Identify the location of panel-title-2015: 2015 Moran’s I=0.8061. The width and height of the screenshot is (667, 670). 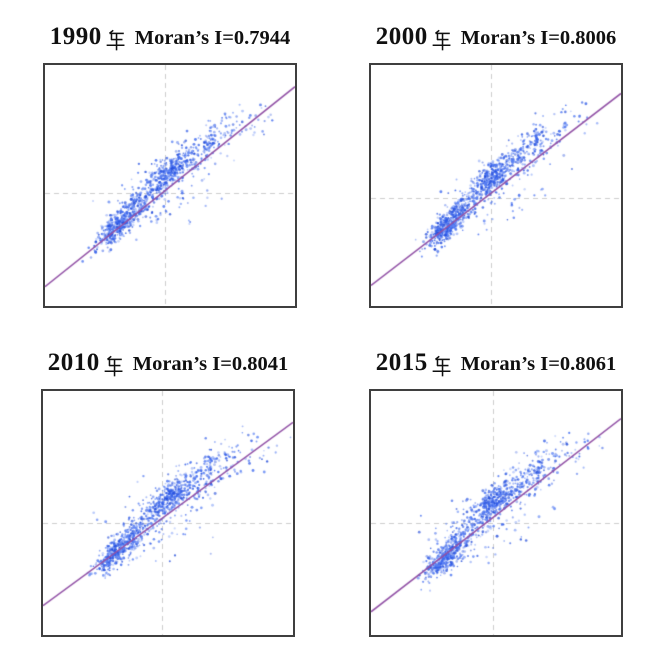
(496, 363).